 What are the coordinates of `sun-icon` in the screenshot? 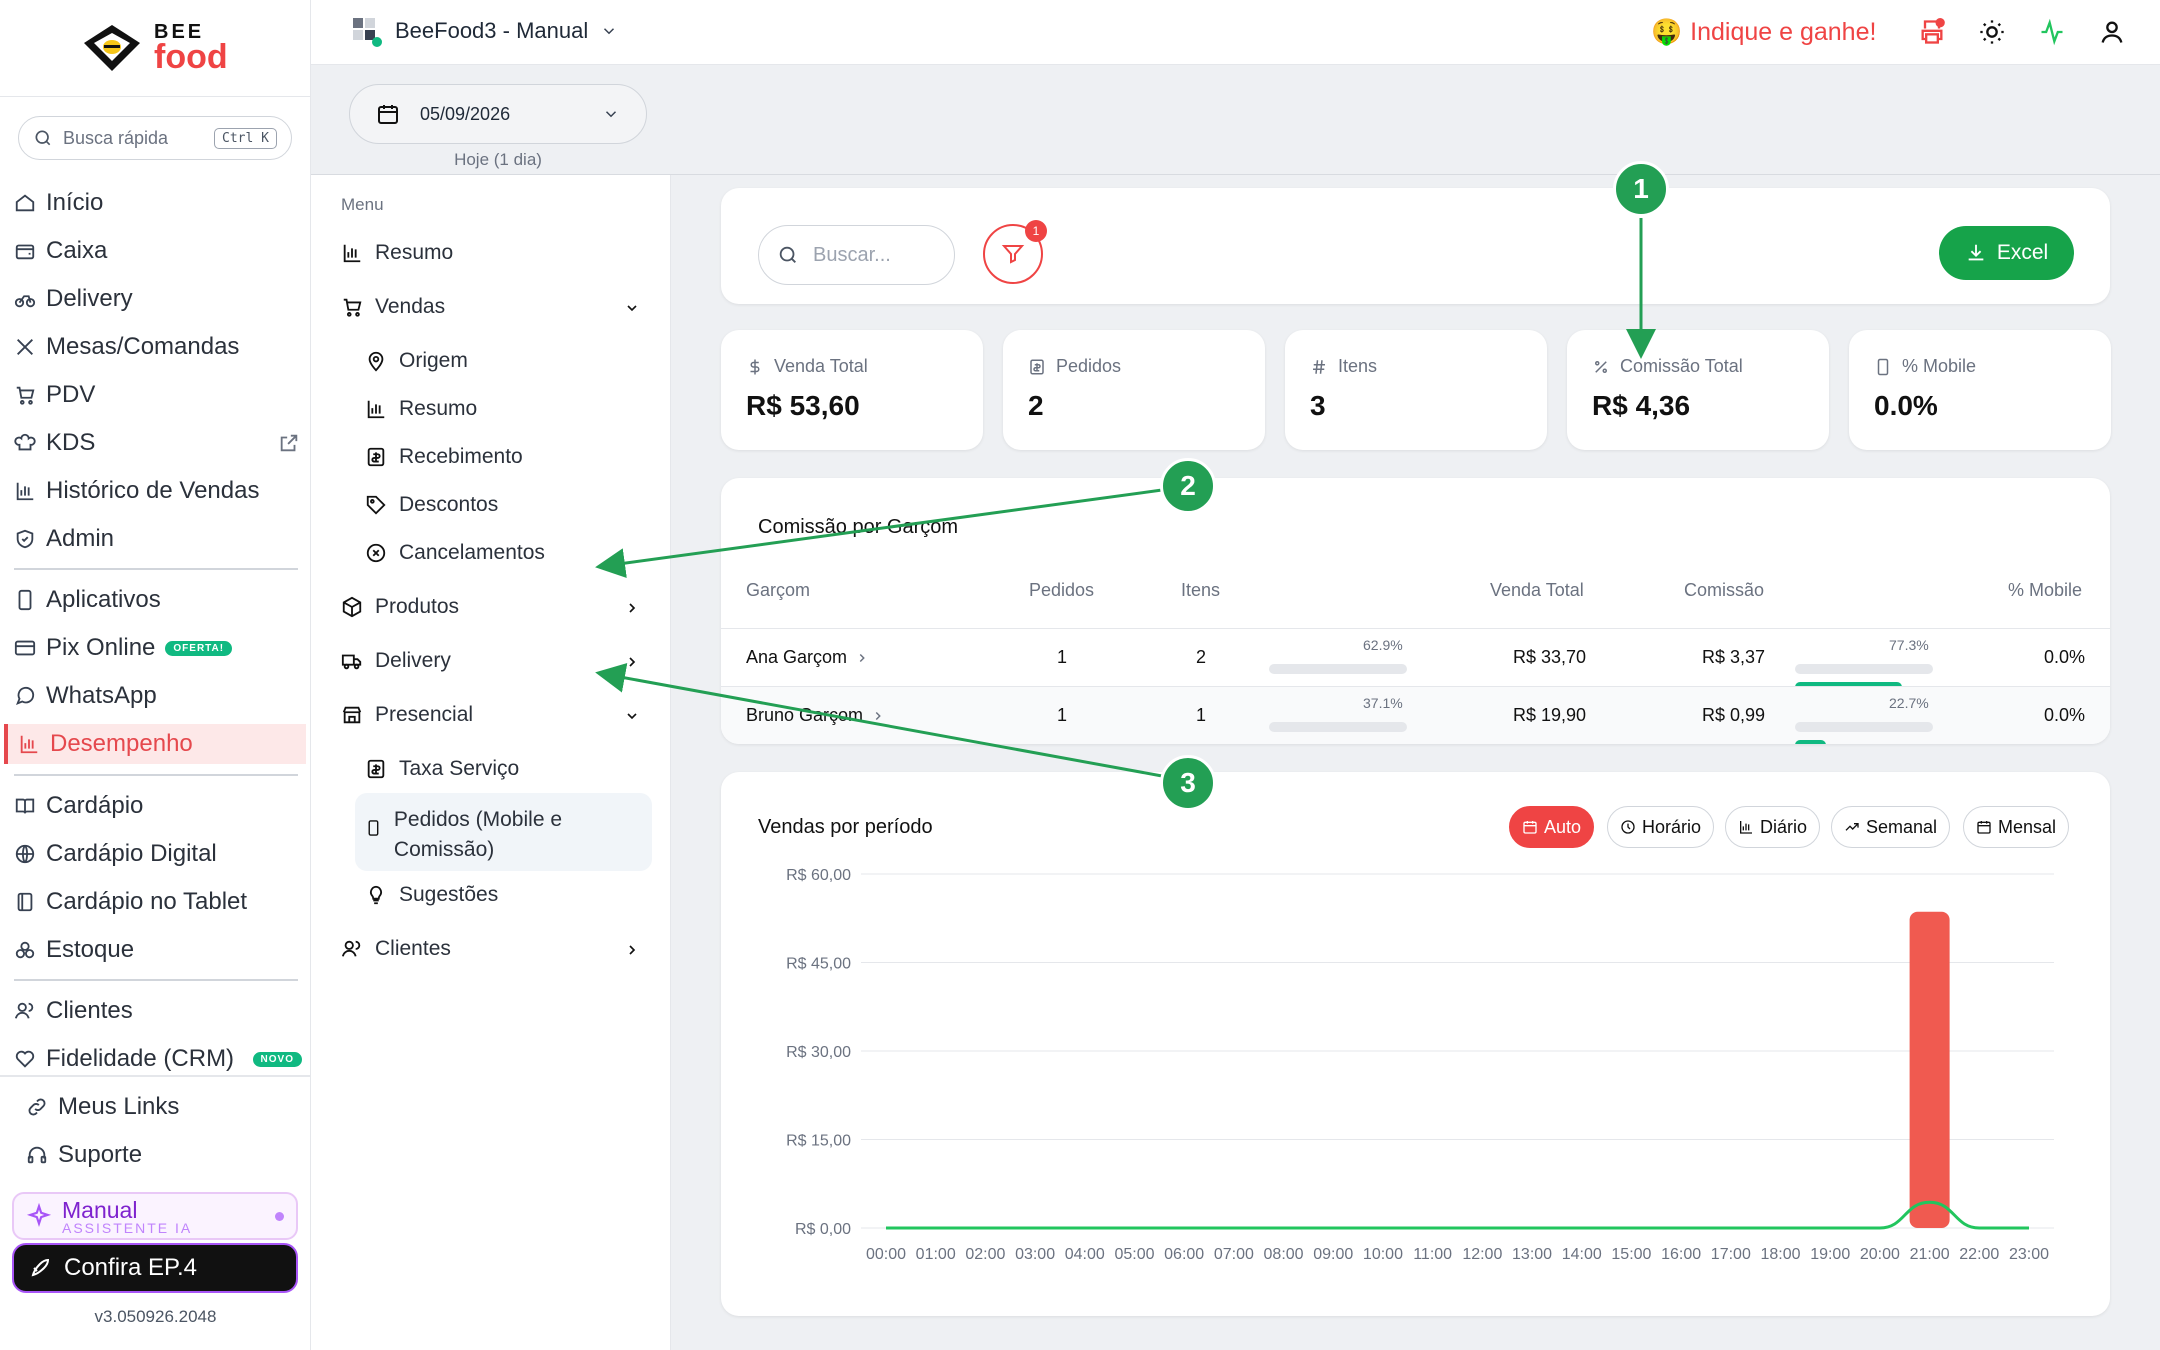 It's located at (1992, 32).